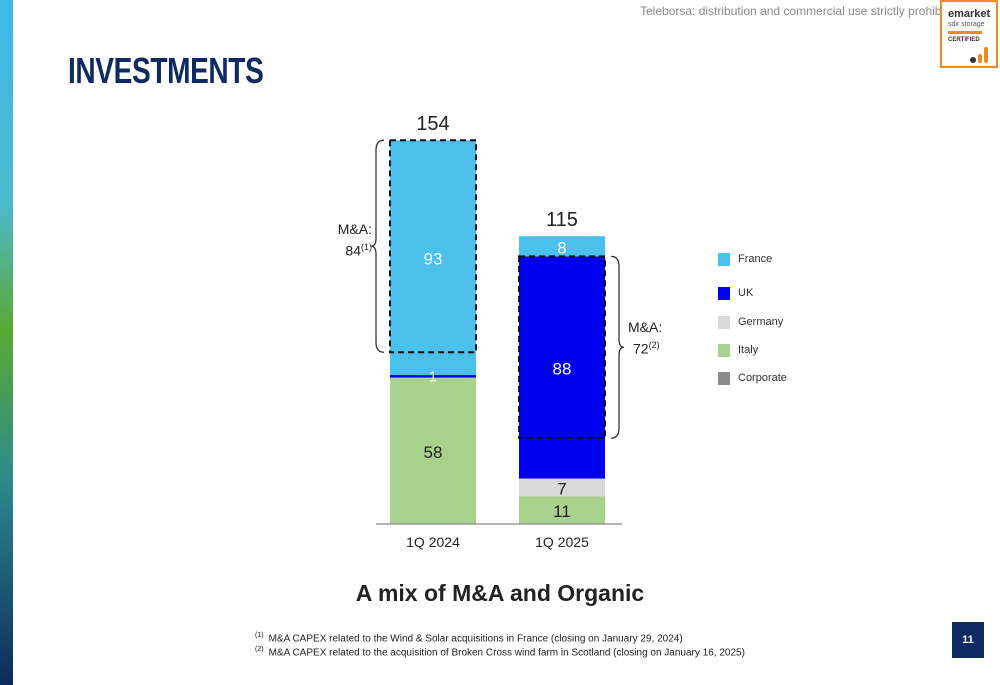 The image size is (1000, 685). I want to click on data-label-italy: 11, so click(562, 511).